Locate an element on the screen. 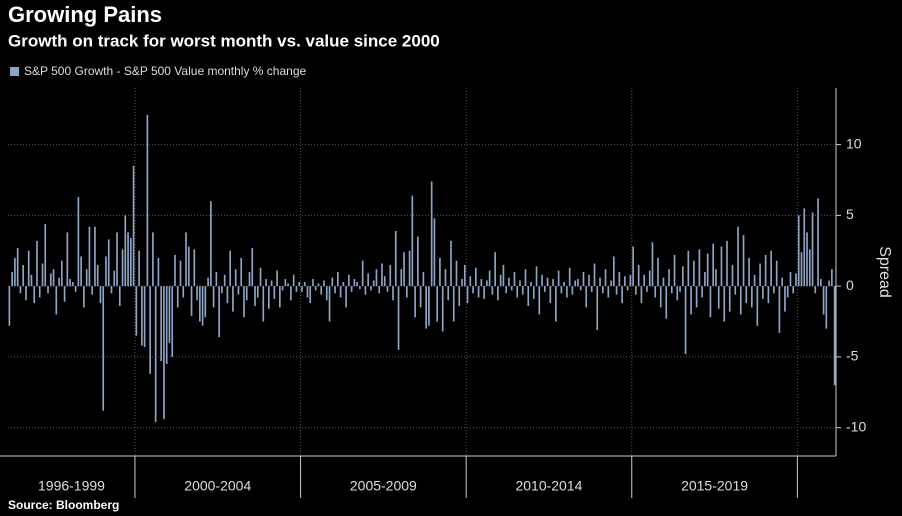  legend-swatch is located at coordinates (14, 71).